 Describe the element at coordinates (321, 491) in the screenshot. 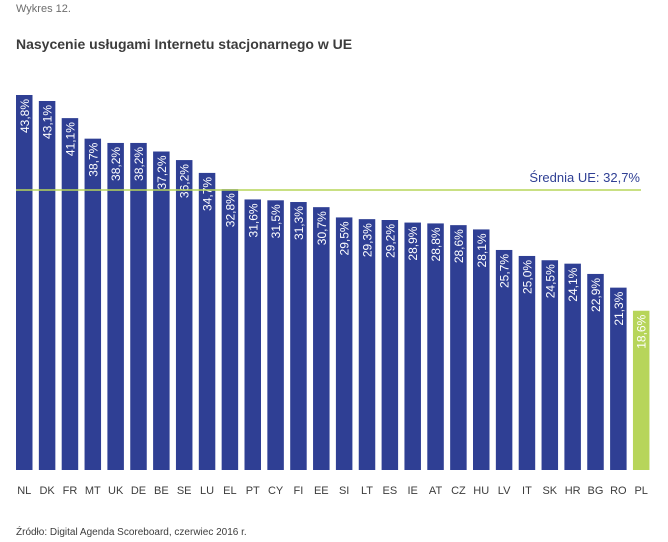

I see `category-label-ee: EE` at that location.